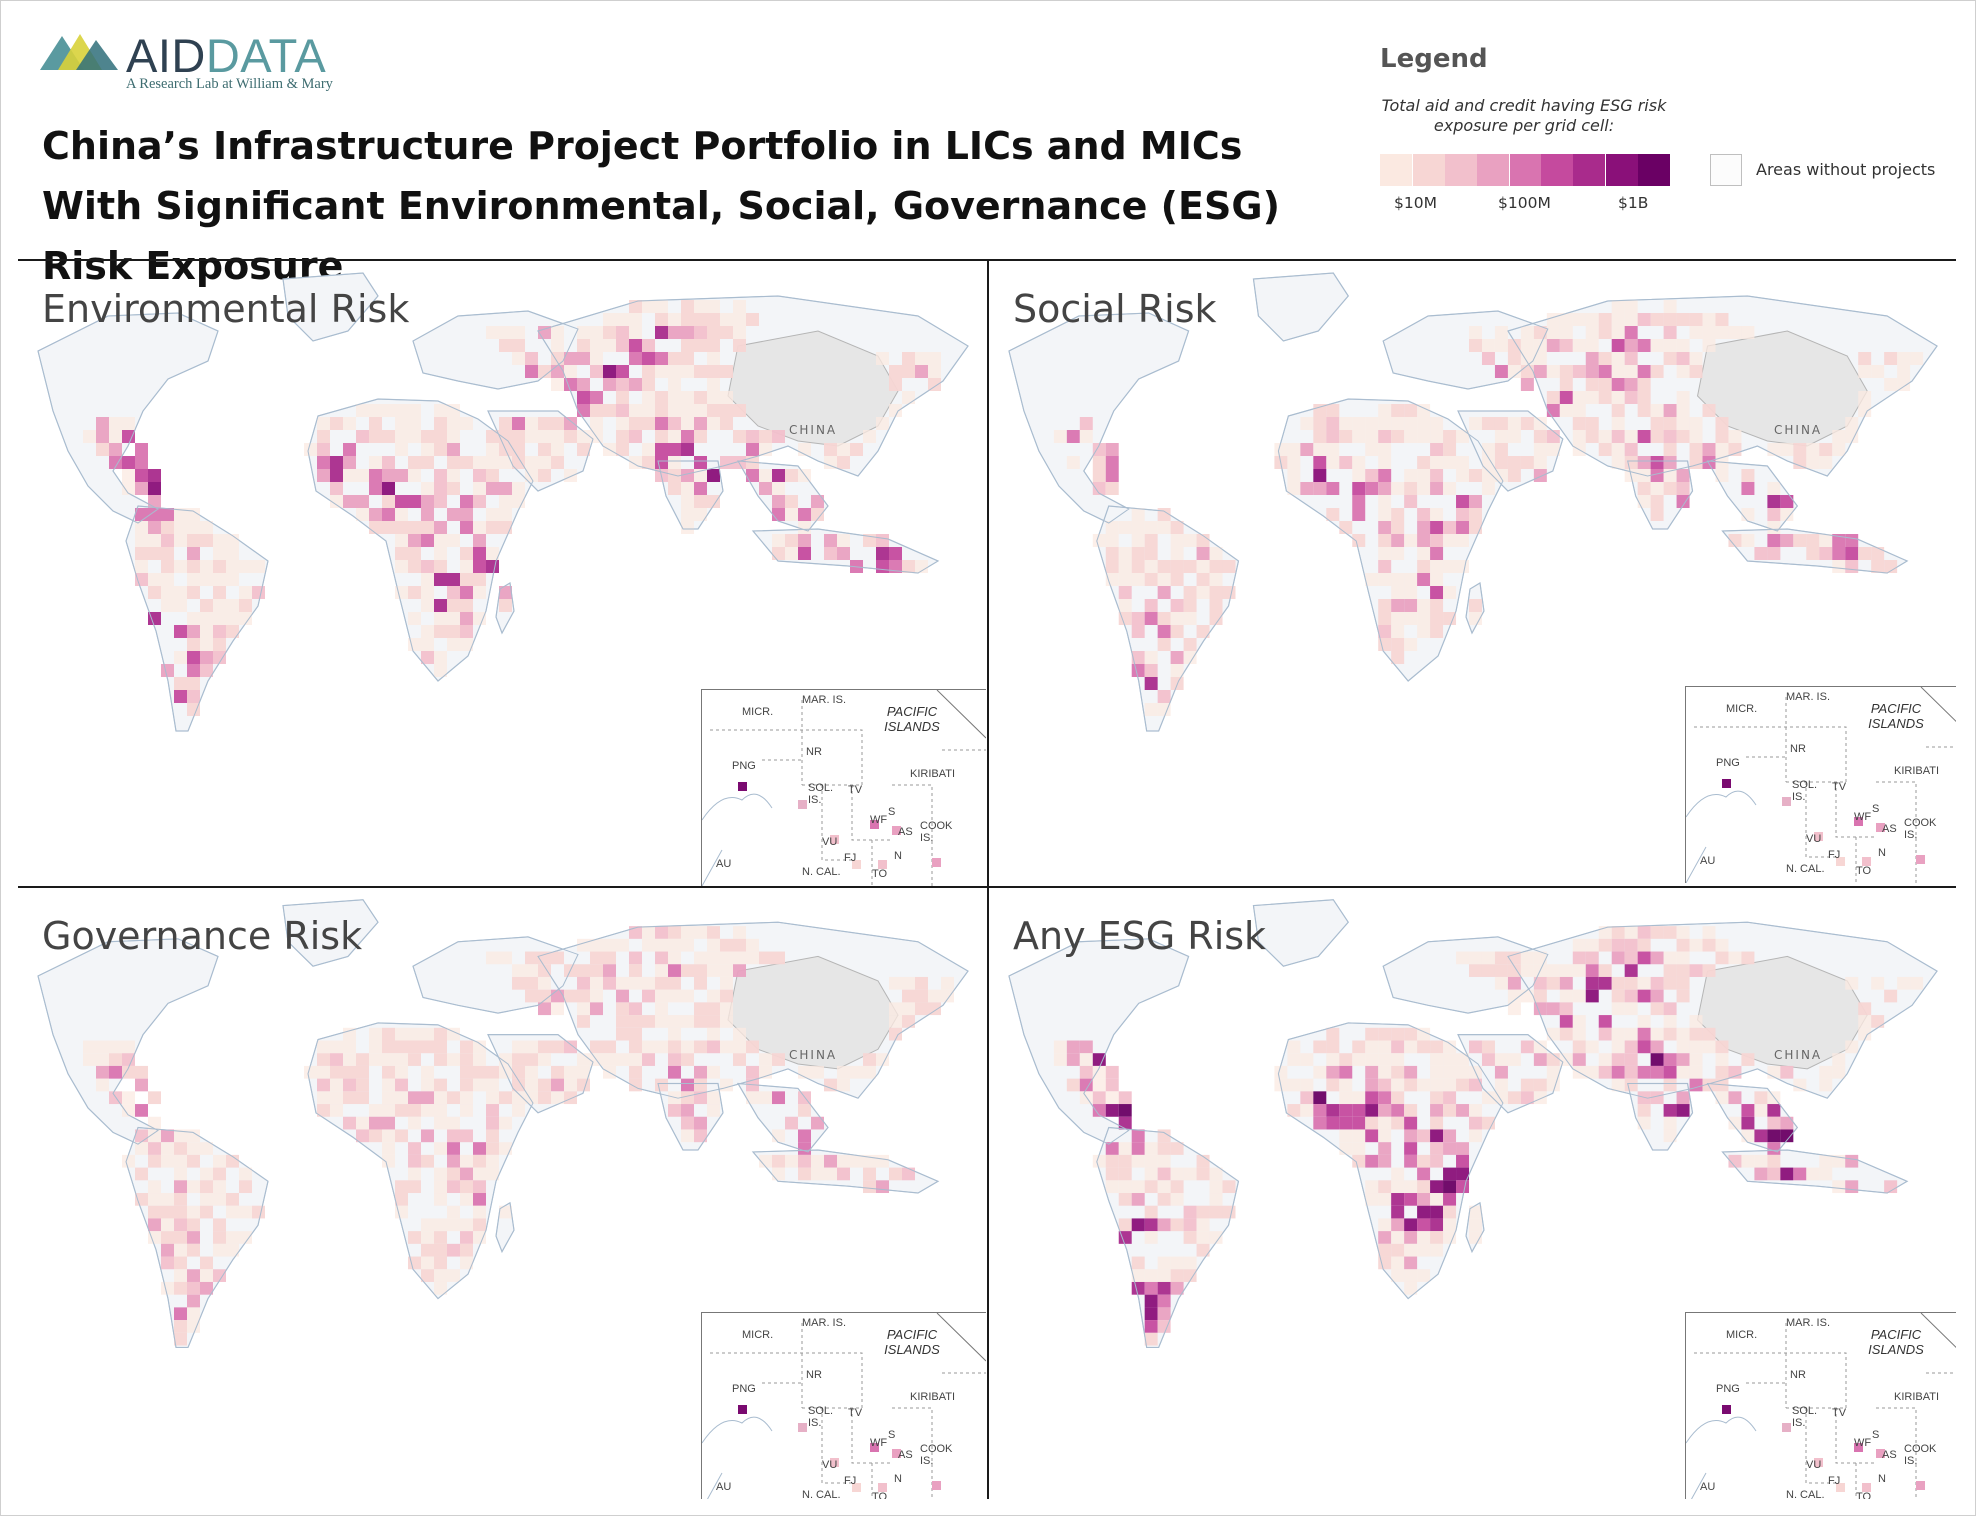  Describe the element at coordinates (1301, 307) in the screenshot. I see `landmass-greenland` at that location.